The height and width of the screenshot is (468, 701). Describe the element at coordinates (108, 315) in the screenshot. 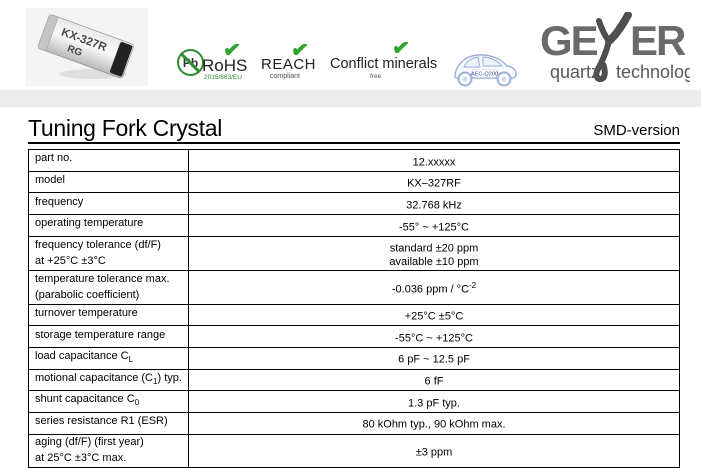

I see `spec-label: turnover temperature` at that location.